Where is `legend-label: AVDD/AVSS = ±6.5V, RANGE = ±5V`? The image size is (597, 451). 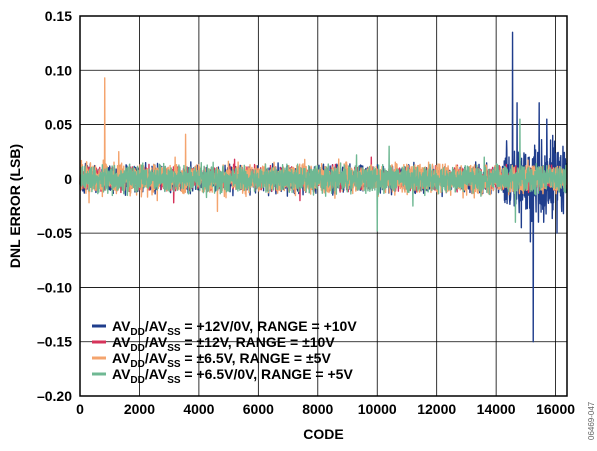 legend-label: AVDD/AVSS = ±6.5V, RANGE = ±5V is located at coordinates (221, 360).